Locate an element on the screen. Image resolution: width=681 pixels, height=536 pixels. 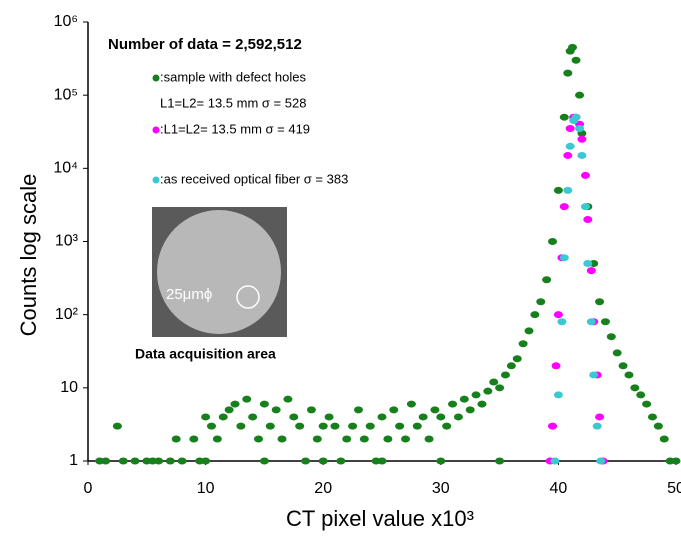
legend-label: :L1=L2= 13.5 mm σ = 419 is located at coordinates (235, 128).